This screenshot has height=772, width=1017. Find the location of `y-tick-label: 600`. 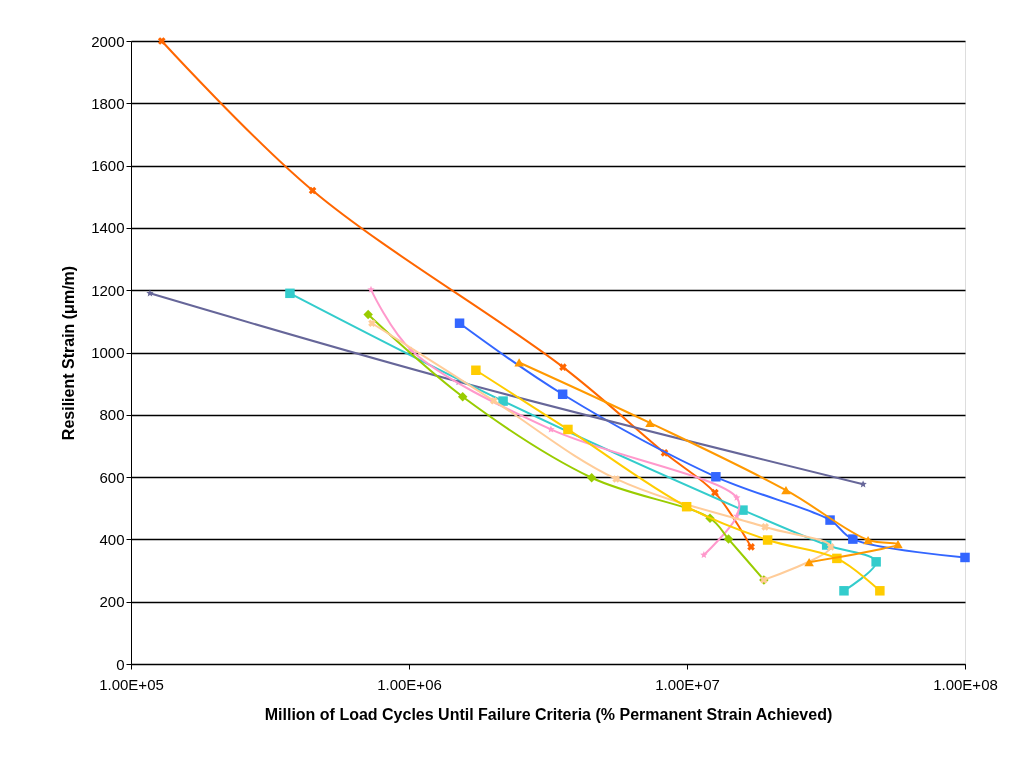

y-tick-label: 600 is located at coordinates (112, 477).